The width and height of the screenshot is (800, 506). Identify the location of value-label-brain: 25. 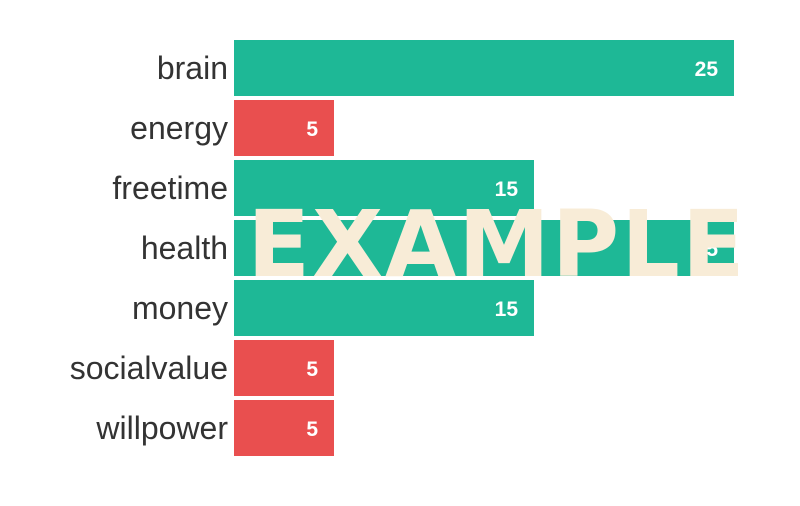
(707, 69).